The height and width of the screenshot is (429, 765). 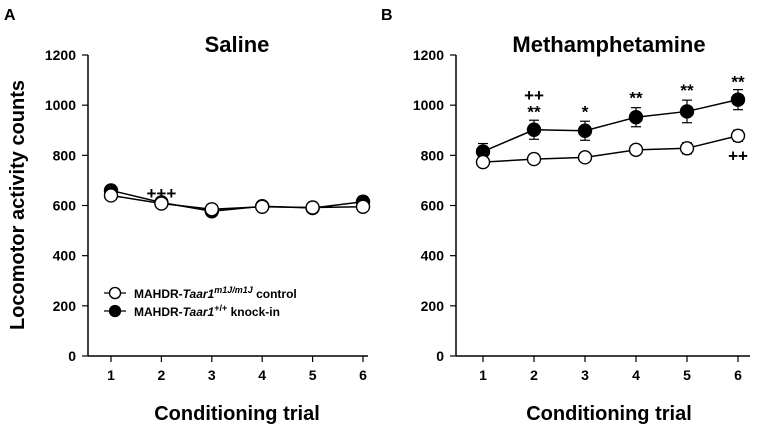 I want to click on panel-b-title: Methamphetamine, so click(x=608, y=44).